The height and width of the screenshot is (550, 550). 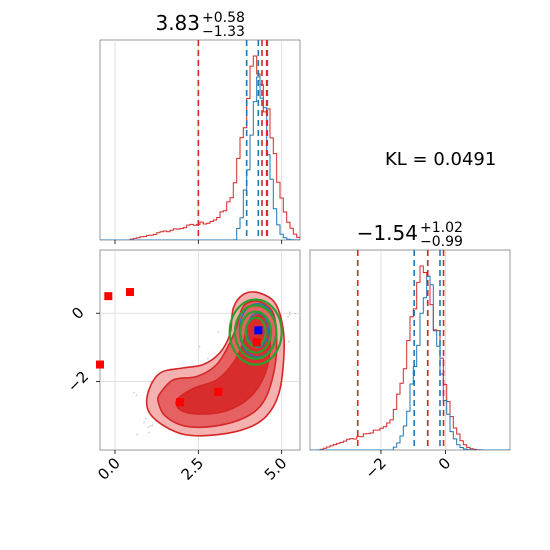 What do you see at coordinates (441, 242) in the screenshot?
I see `panel-title-sub: −0.99` at bounding box center [441, 242].